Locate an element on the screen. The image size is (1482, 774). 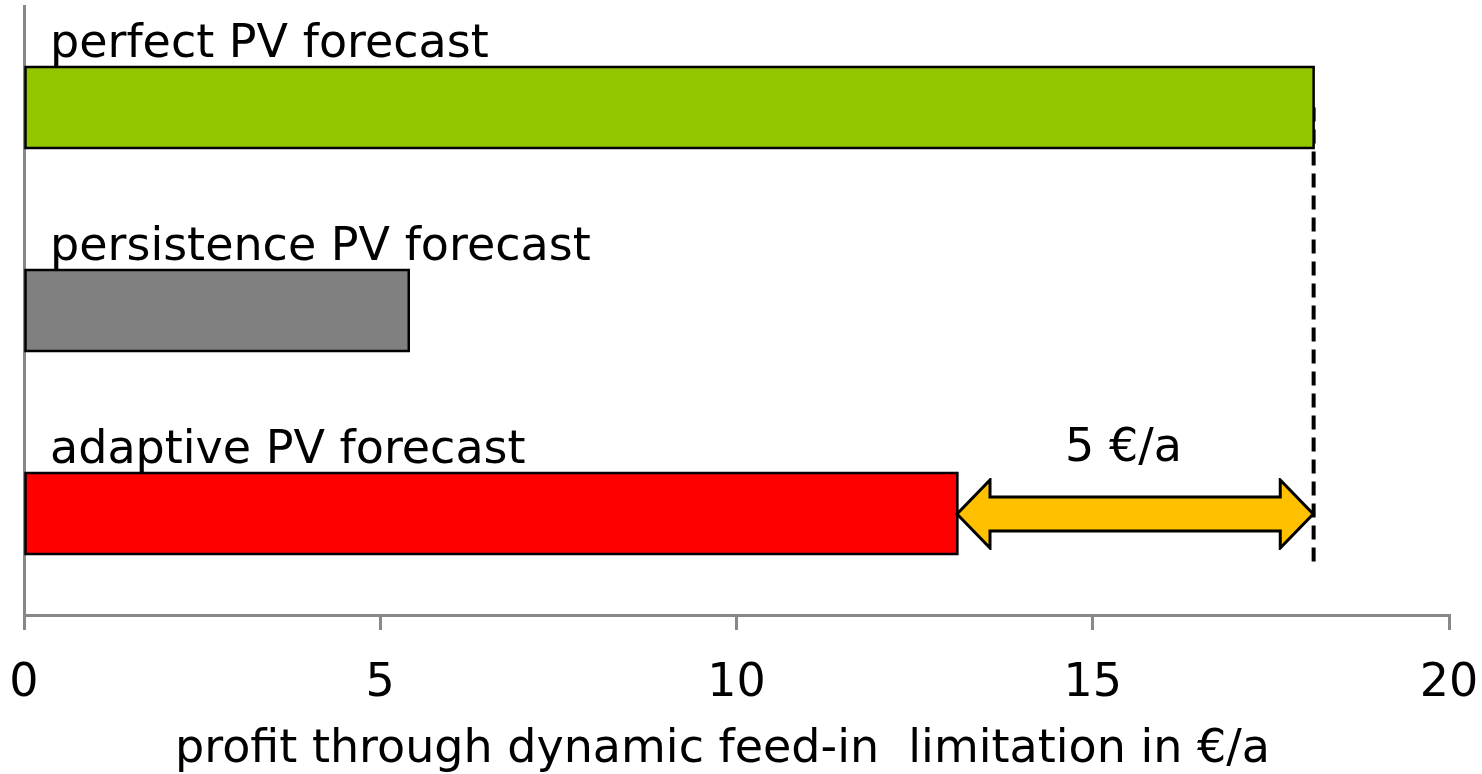
x-tick-label: 10 is located at coordinates (736, 679).